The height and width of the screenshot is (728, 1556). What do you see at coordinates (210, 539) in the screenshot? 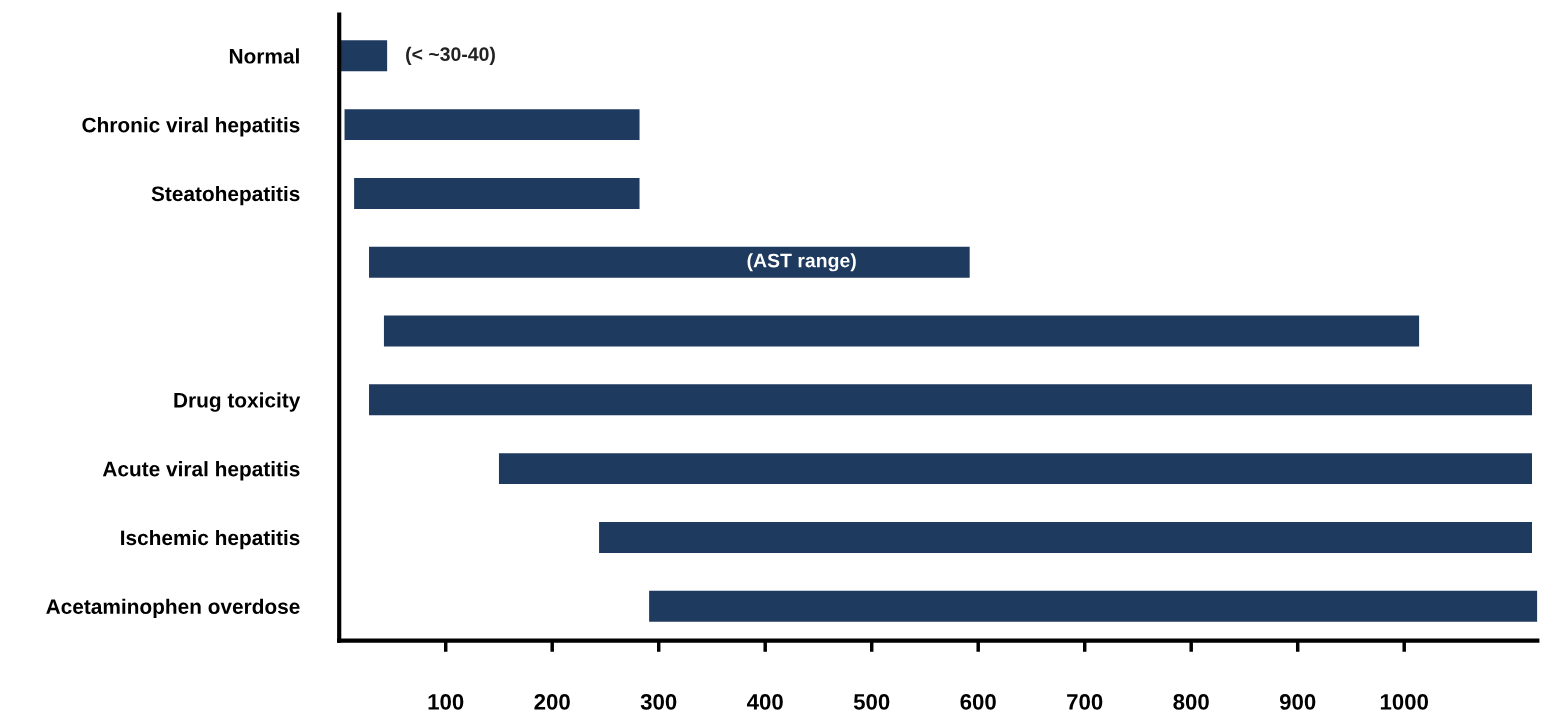
I see `y-tick-label: Ischemic hepatitis` at bounding box center [210, 539].